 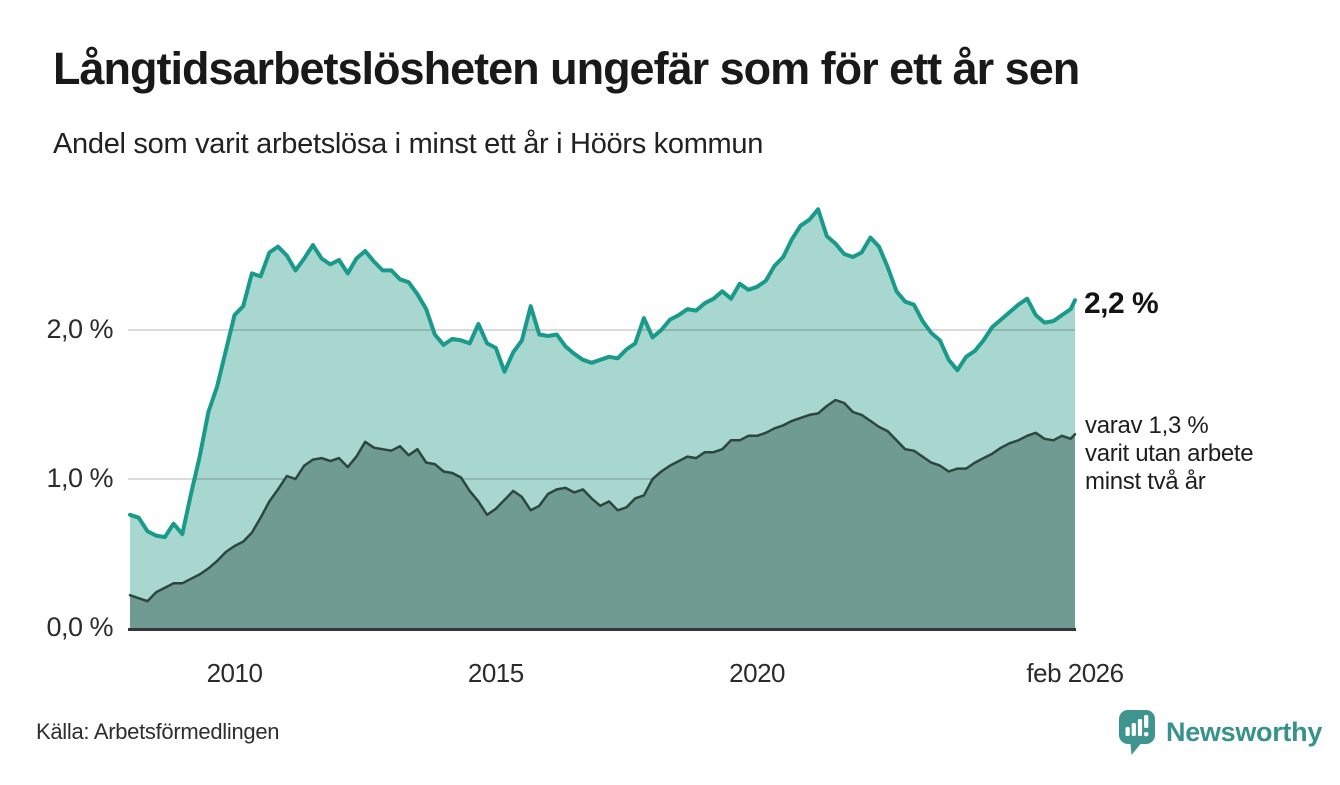 I want to click on y-tick-label: 2,0 %, so click(x=79, y=329).